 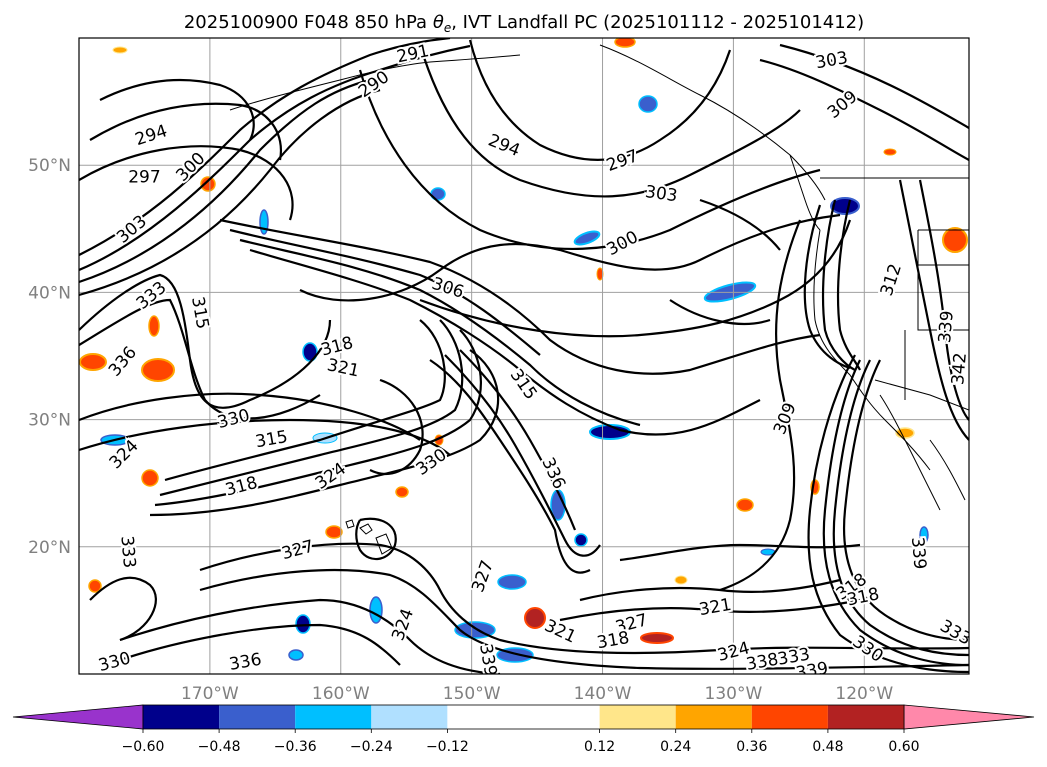 I want to click on lon-tick-label: 120°W, so click(x=864, y=694).